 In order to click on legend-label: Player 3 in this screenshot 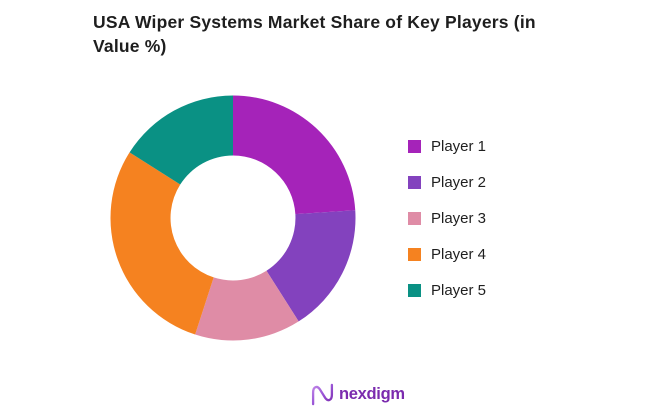, I will do `click(459, 218)`.